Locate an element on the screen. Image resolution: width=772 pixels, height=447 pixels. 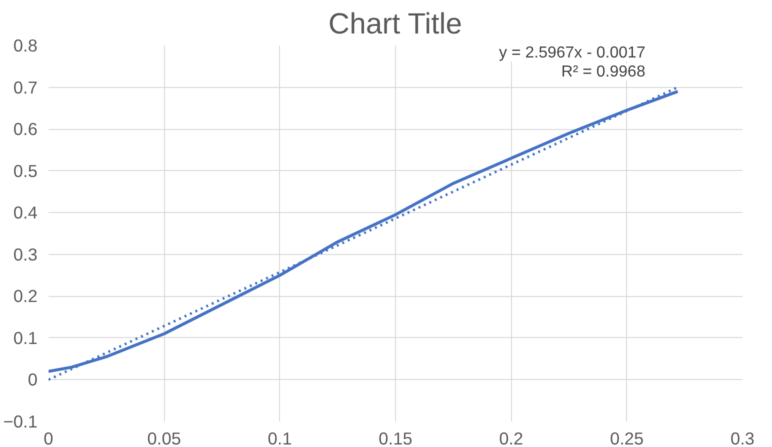
y-tick-label: 0.5 is located at coordinates (25, 170).